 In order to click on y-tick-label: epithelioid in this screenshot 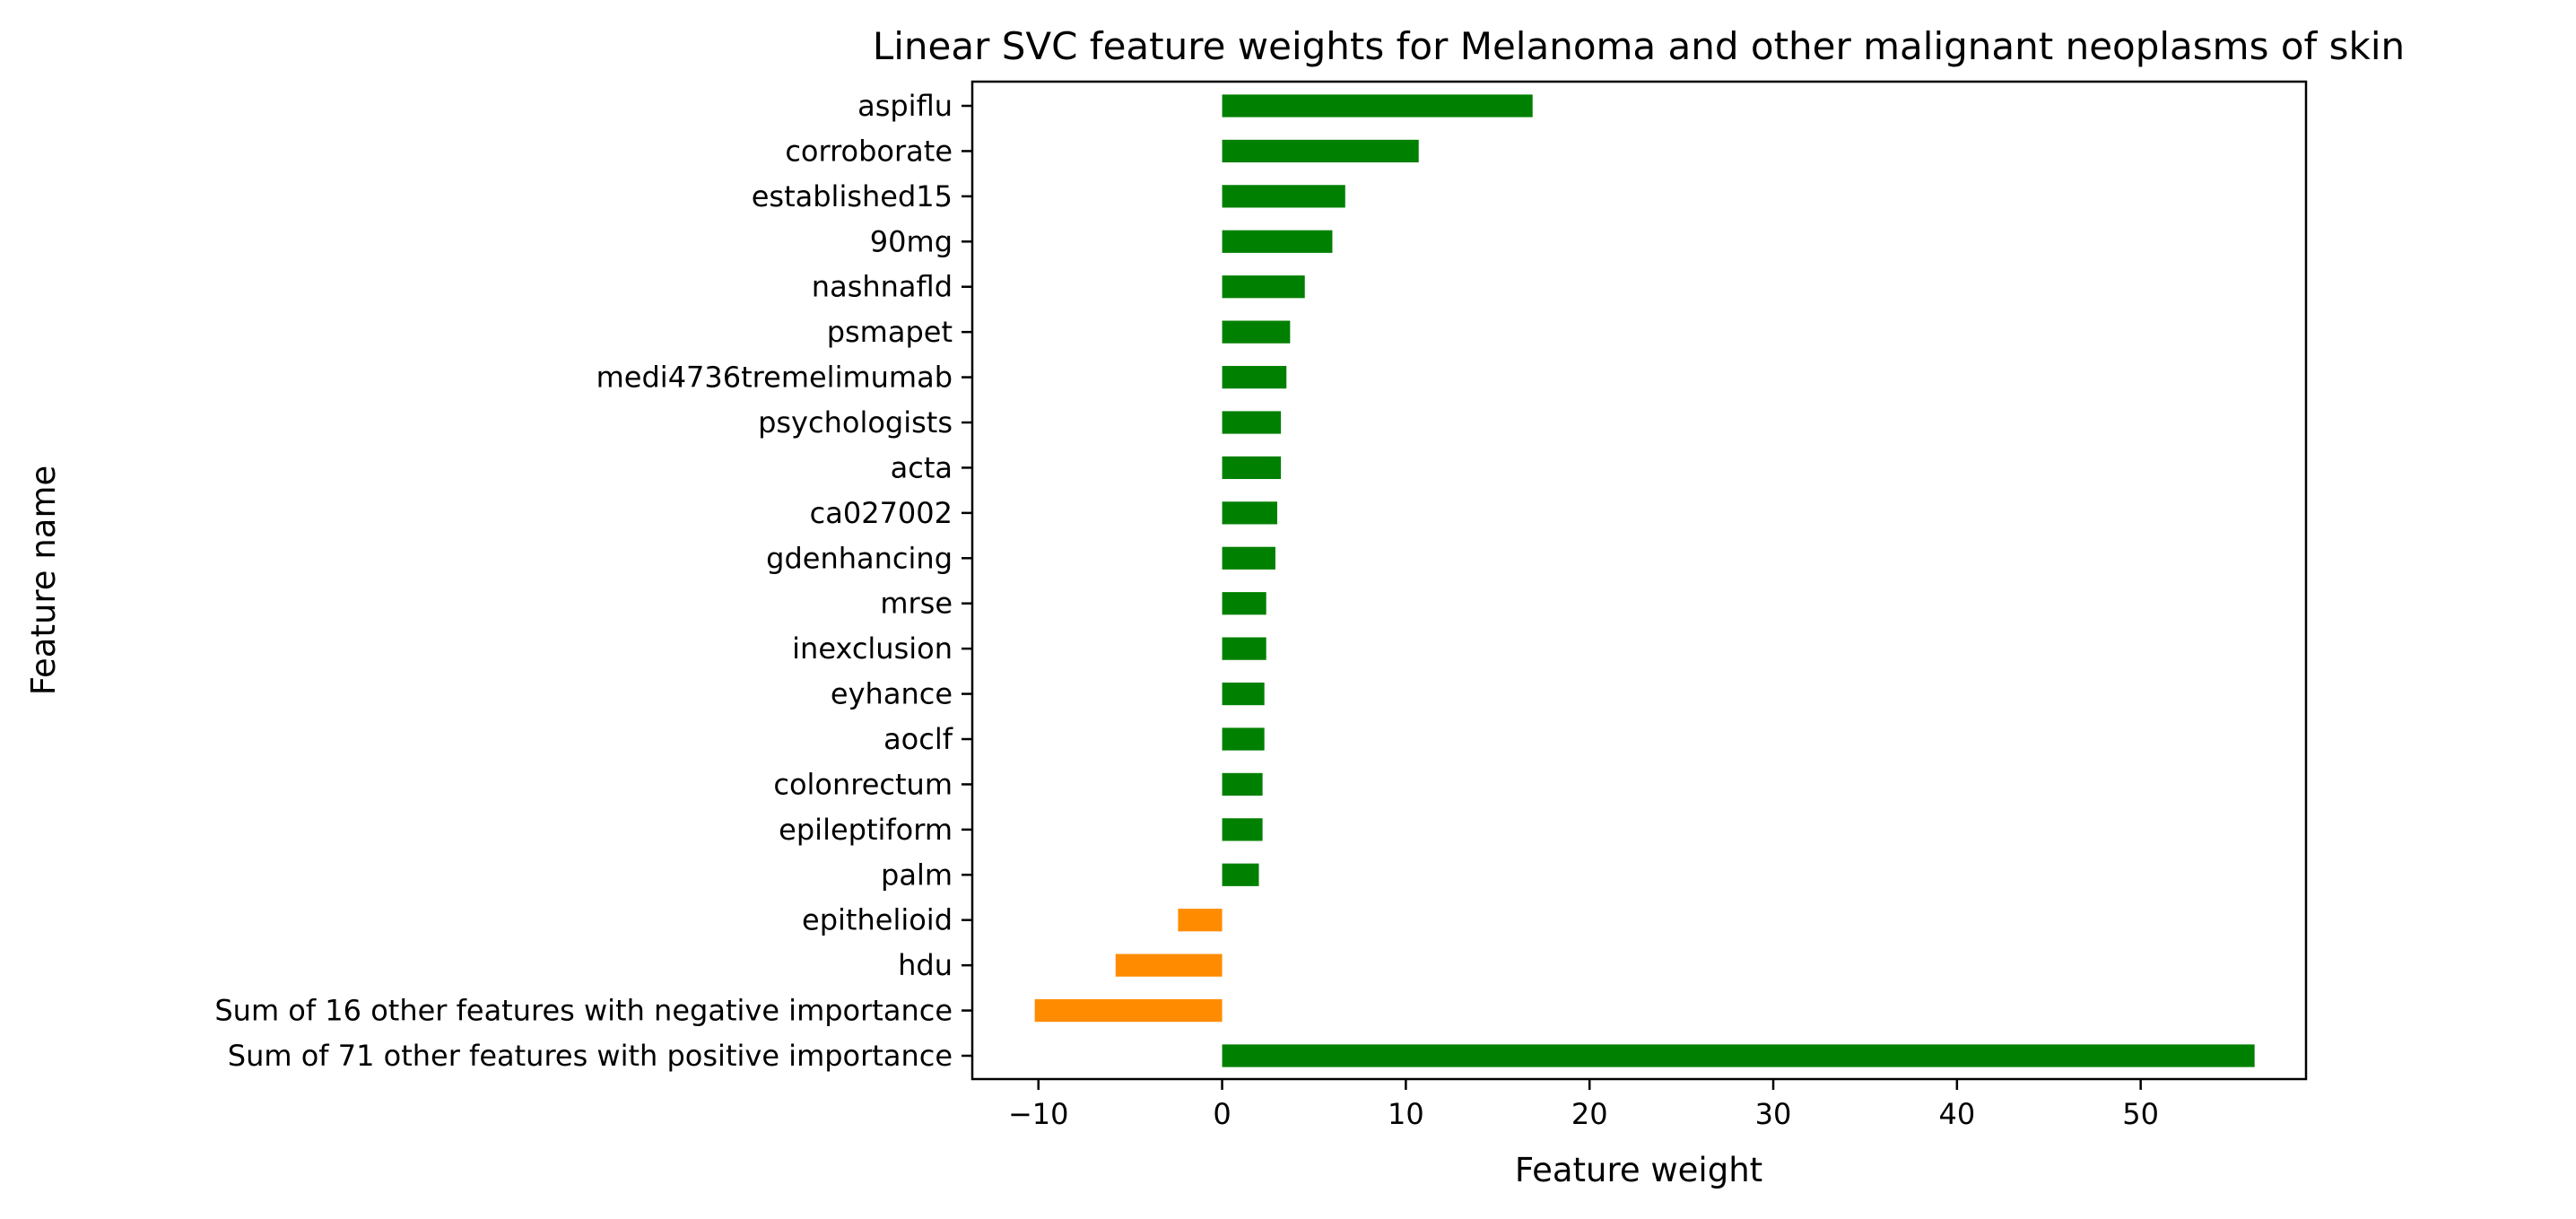, I will do `click(877, 920)`.